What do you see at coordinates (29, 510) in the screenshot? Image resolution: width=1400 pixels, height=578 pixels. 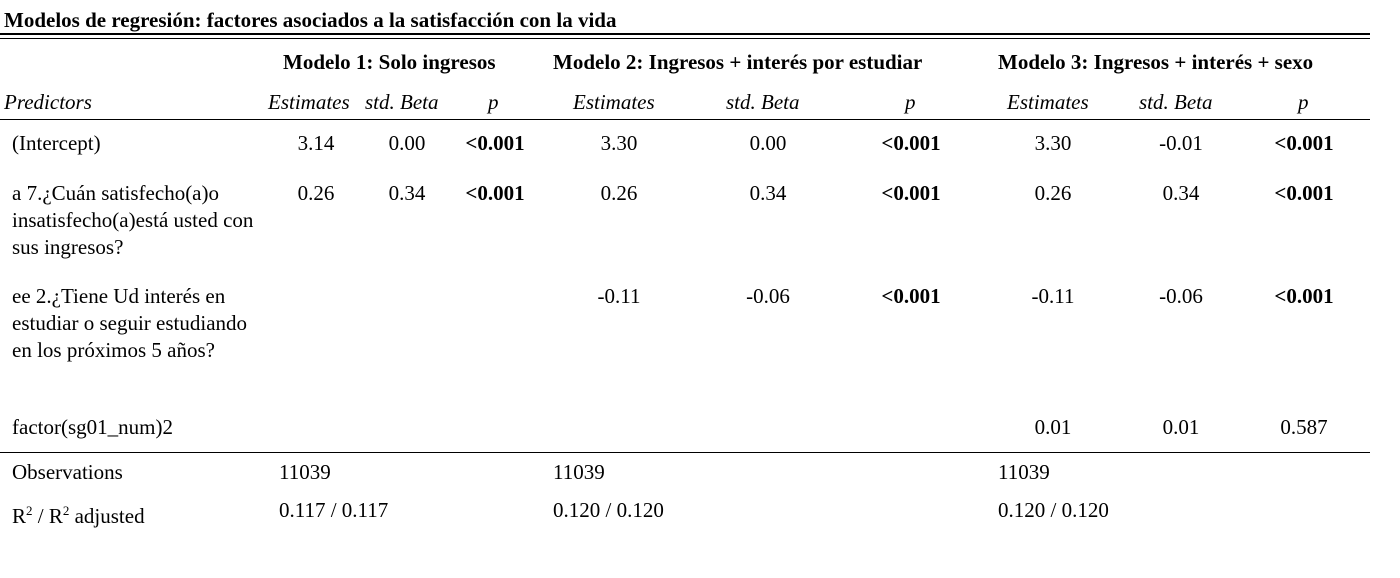 I see `r2-label-sup: 2` at bounding box center [29, 510].